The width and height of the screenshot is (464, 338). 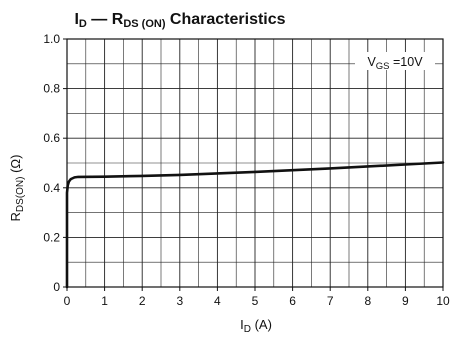 What do you see at coordinates (407, 62) in the screenshot?
I see `annotation-value: =10V` at bounding box center [407, 62].